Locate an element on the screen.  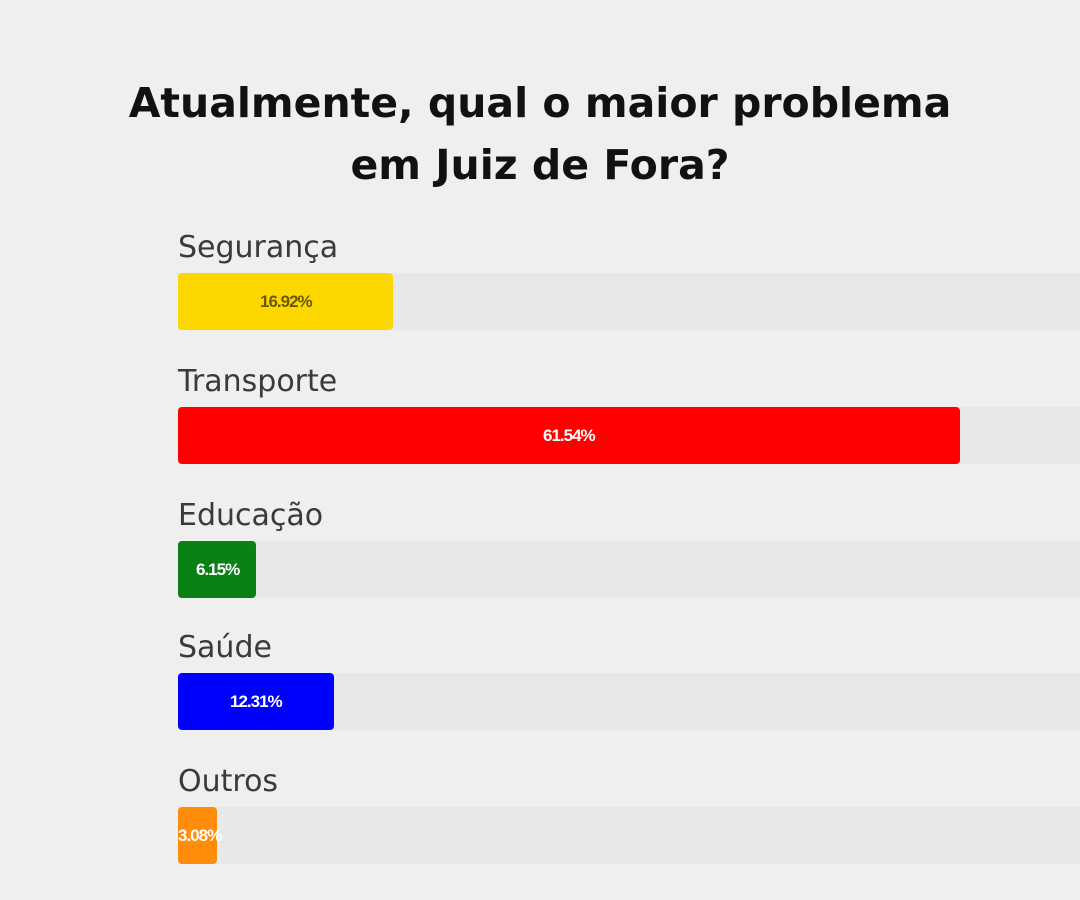
bar-row-seguranca: Segurança 16.92% is located at coordinates (629, 281).